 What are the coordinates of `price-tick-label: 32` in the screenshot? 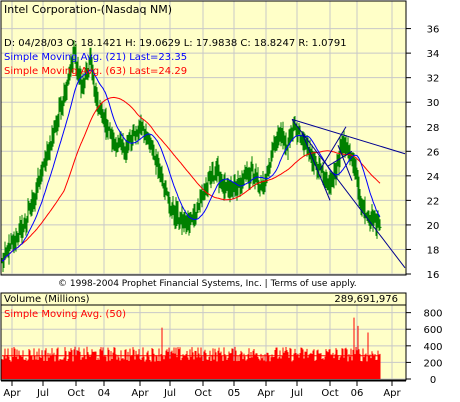 It's located at (433, 79).